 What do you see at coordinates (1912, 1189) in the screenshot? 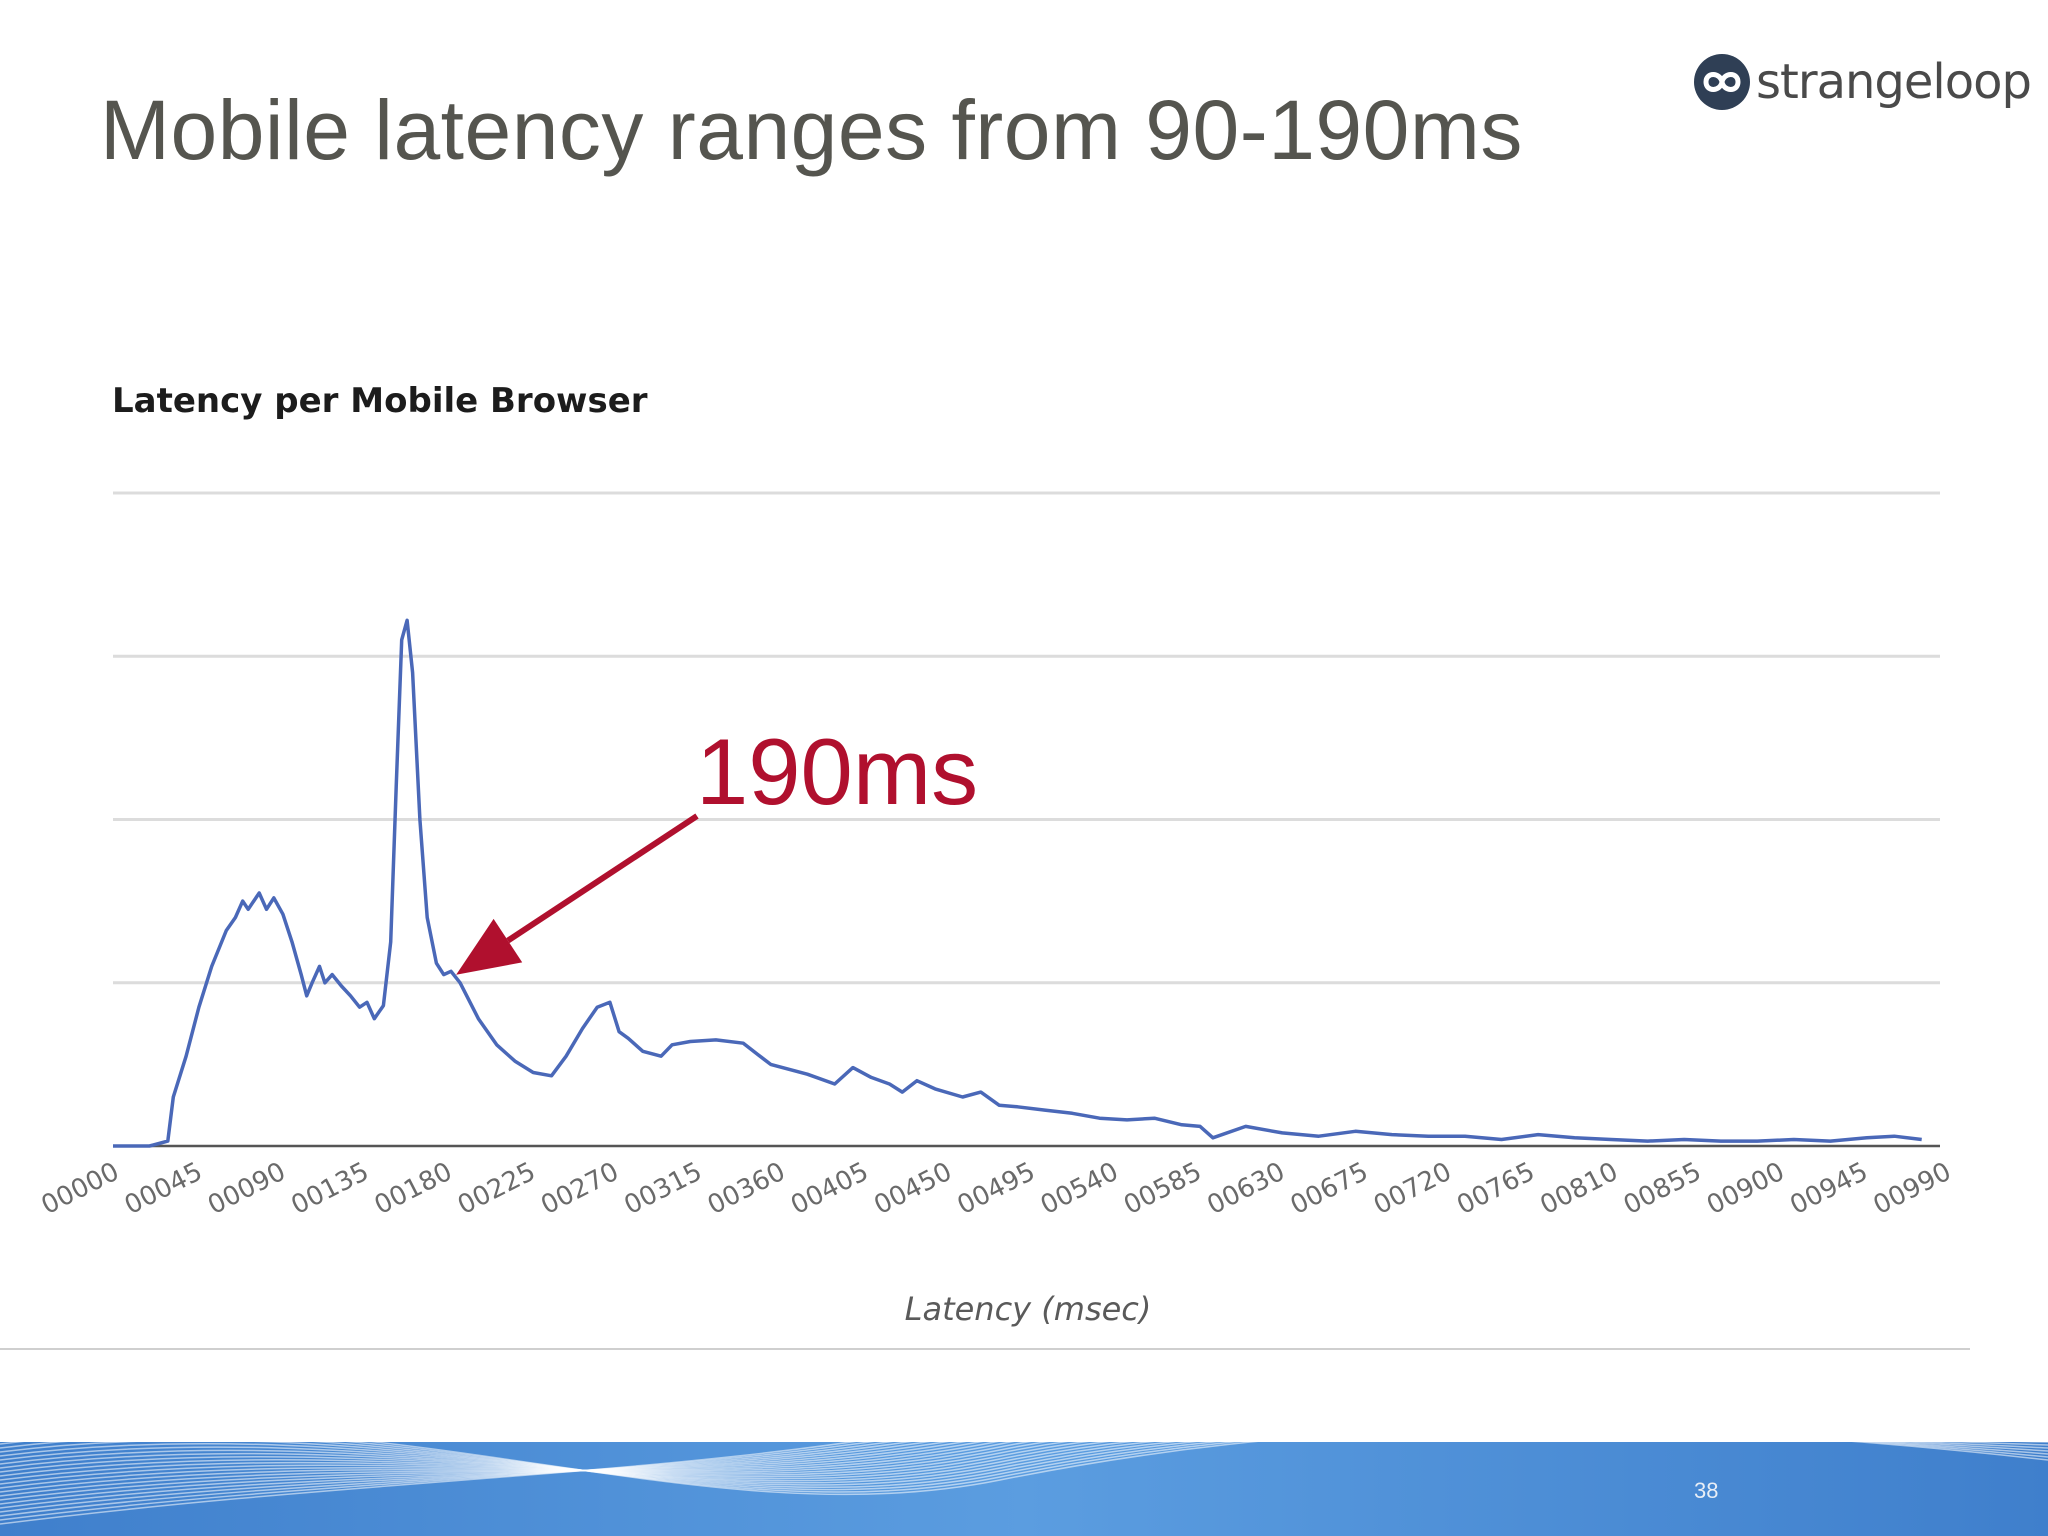
I see `x-tick-label: 00990` at bounding box center [1912, 1189].